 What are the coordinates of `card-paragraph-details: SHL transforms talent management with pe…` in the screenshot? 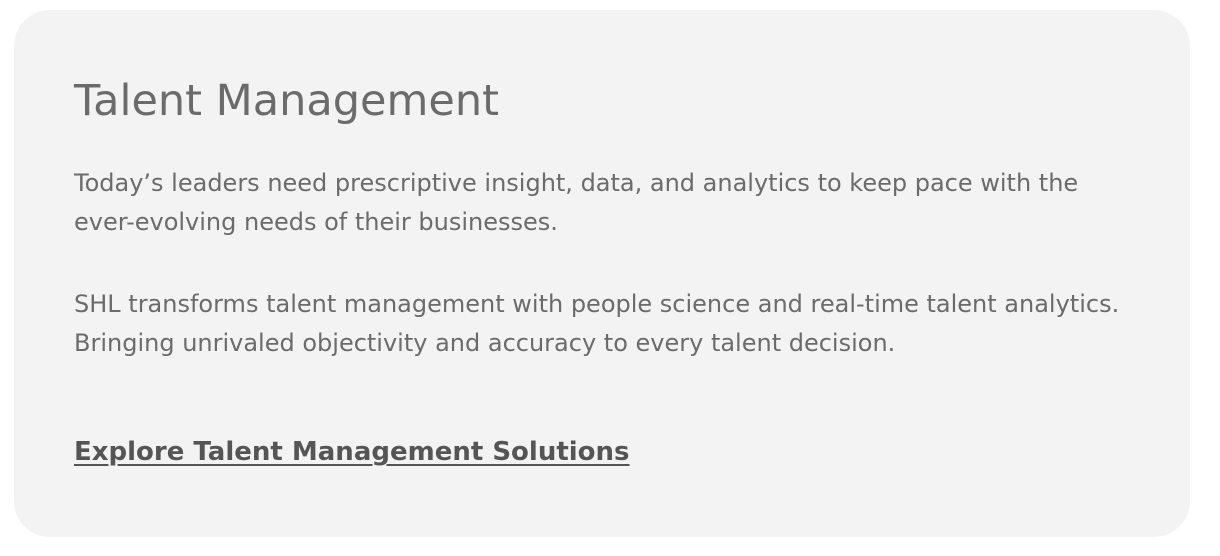 It's located at (597, 323).